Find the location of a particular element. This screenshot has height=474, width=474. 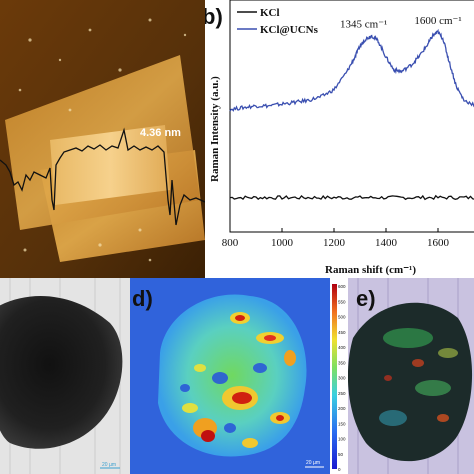

colorbar-tick-label: 200 is located at coordinates (342, 408).